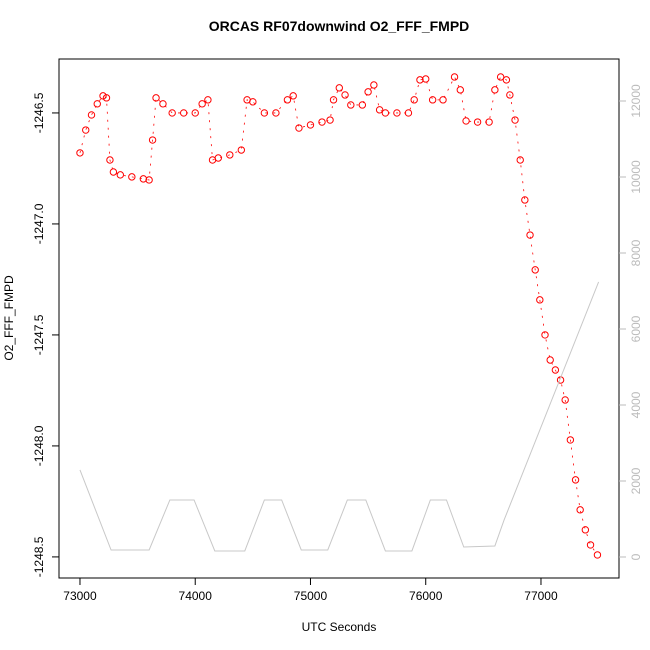 The height and width of the screenshot is (650, 650). I want to click on x-tick-label: 75000, so click(311, 596).